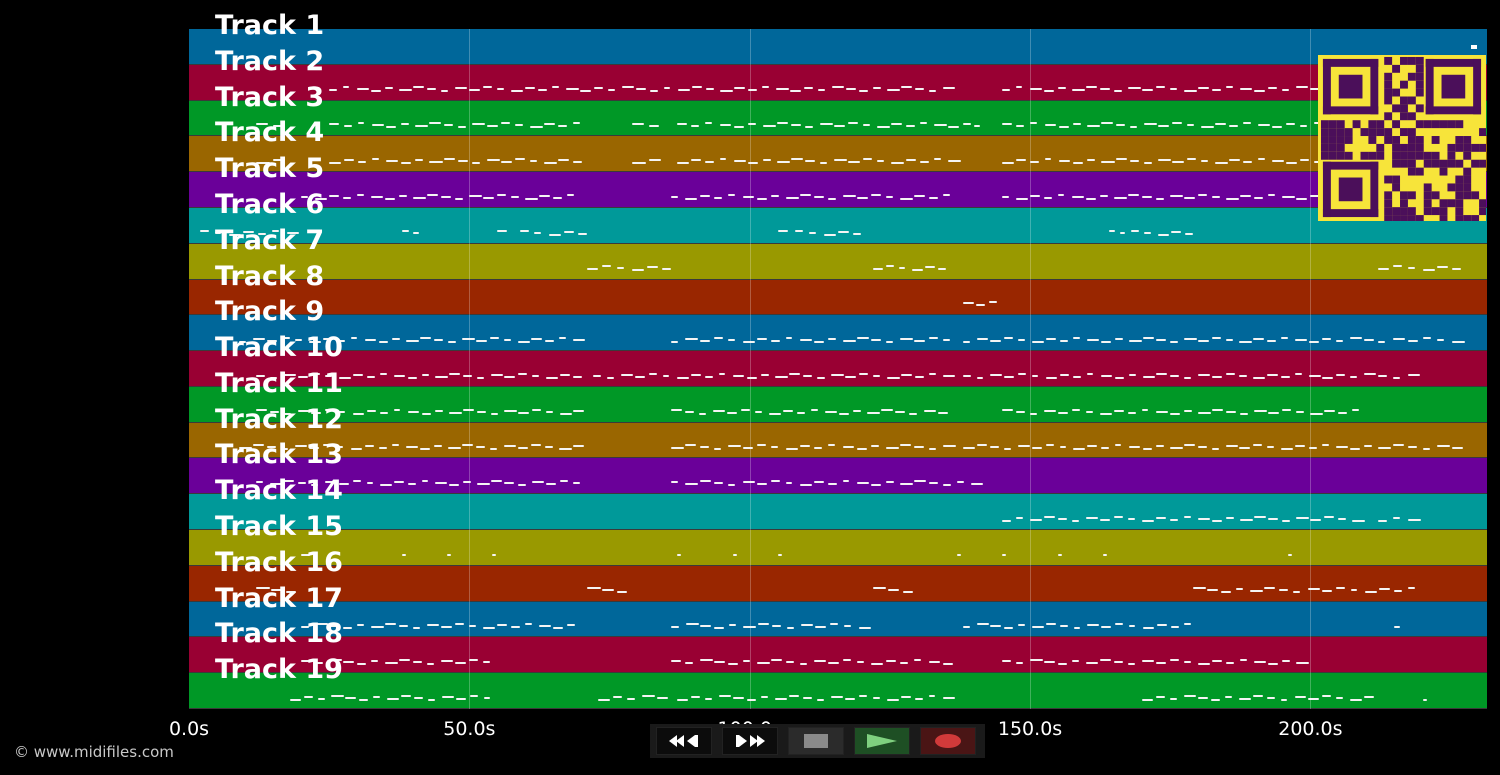 This screenshot has height=775, width=1500. Describe the element at coordinates (684, 741) in the screenshot. I see `rewind-button` at that location.